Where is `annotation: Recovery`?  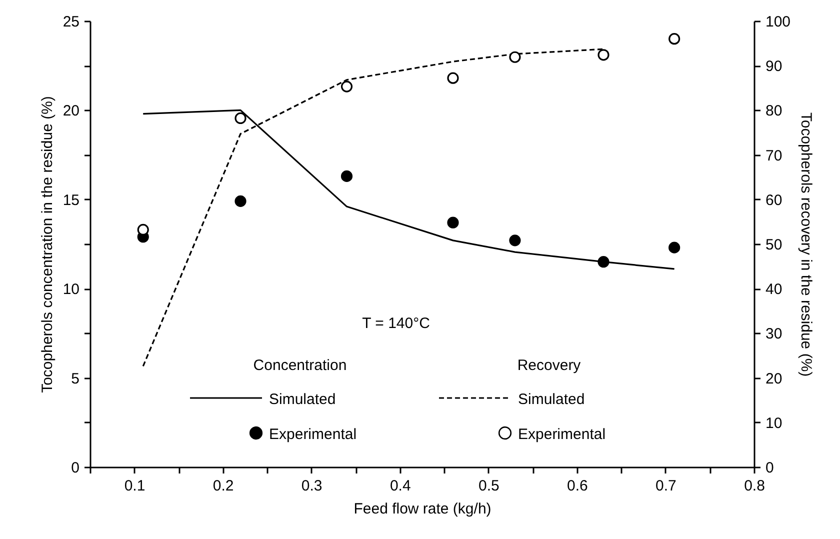 annotation: Recovery is located at coordinates (549, 365).